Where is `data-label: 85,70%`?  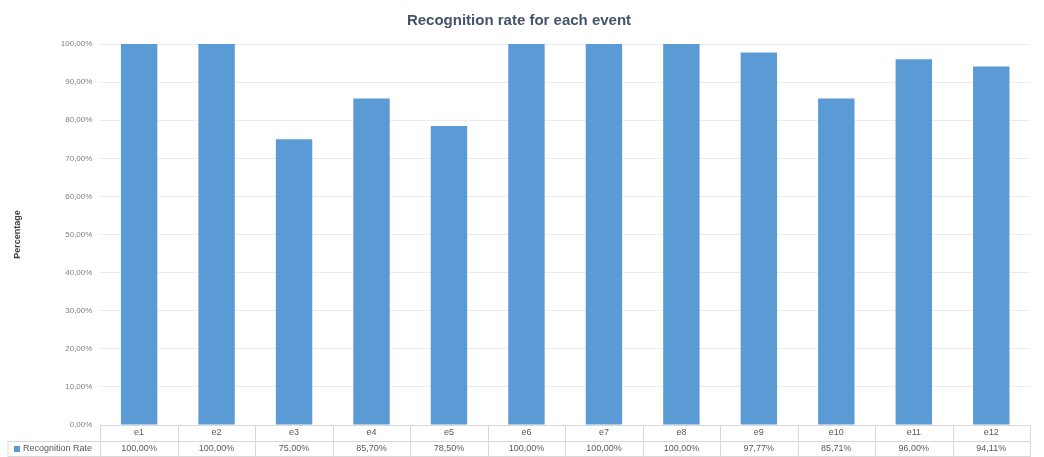 data-label: 85,70% is located at coordinates (371, 448).